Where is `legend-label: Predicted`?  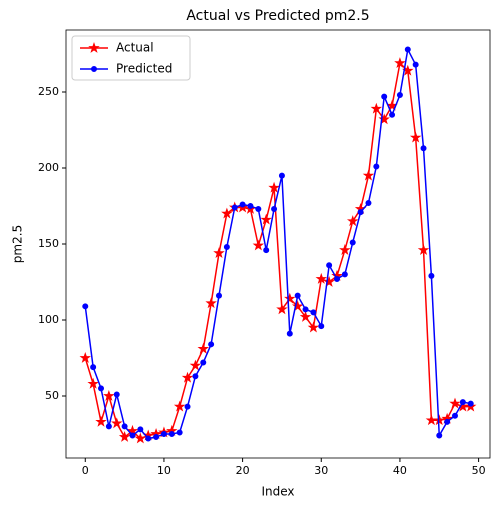
legend-label: Predicted is located at coordinates (144, 69).